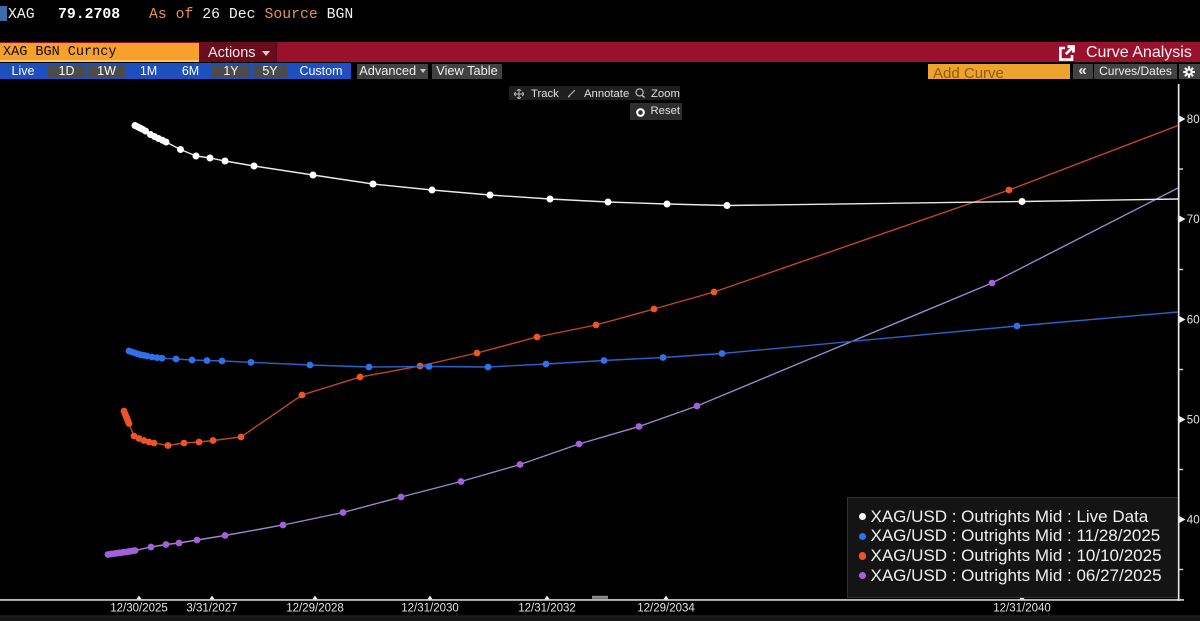  What do you see at coordinates (211, 609) in the screenshot?
I see `svg-text: 3/31/2027` at bounding box center [211, 609].